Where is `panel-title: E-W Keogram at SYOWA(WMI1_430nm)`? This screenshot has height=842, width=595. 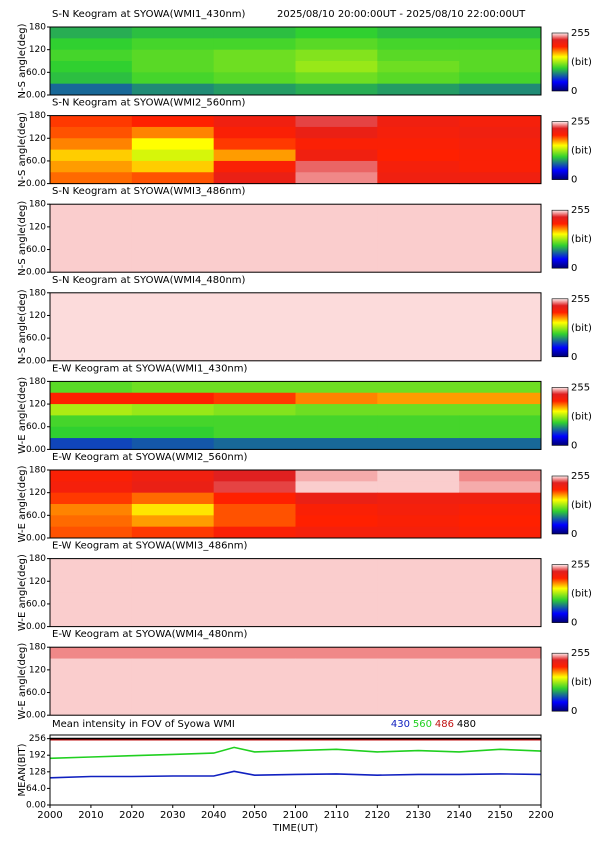 panel-title: E-W Keogram at SYOWA(WMI1_430nm) is located at coordinates (150, 368).